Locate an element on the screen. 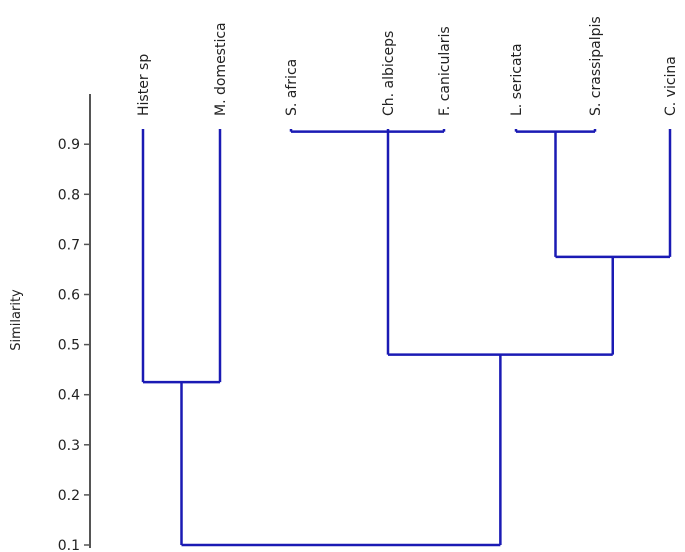 The height and width of the screenshot is (552, 685). leaf-label: F. canicularis is located at coordinates (445, 71).